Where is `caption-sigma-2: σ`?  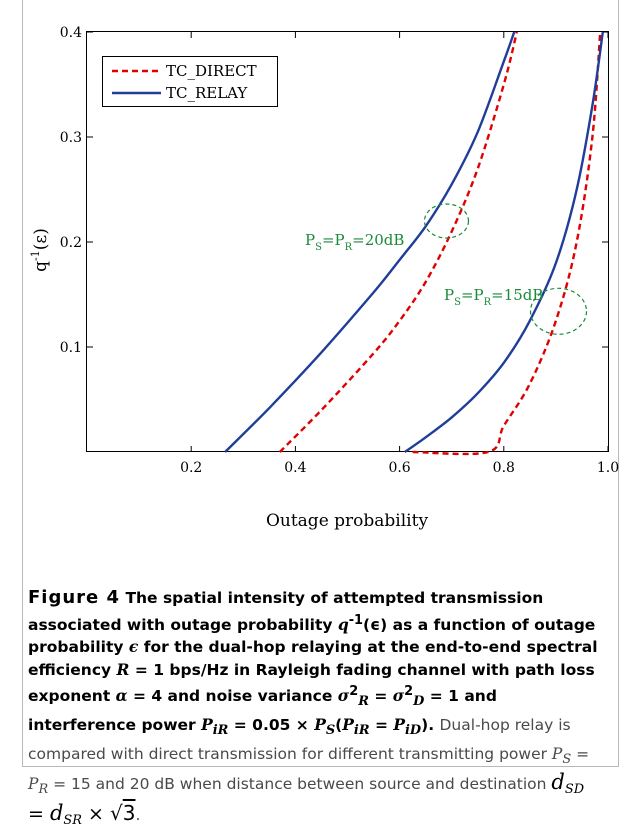 caption-sigma-2: σ is located at coordinates (398, 696).